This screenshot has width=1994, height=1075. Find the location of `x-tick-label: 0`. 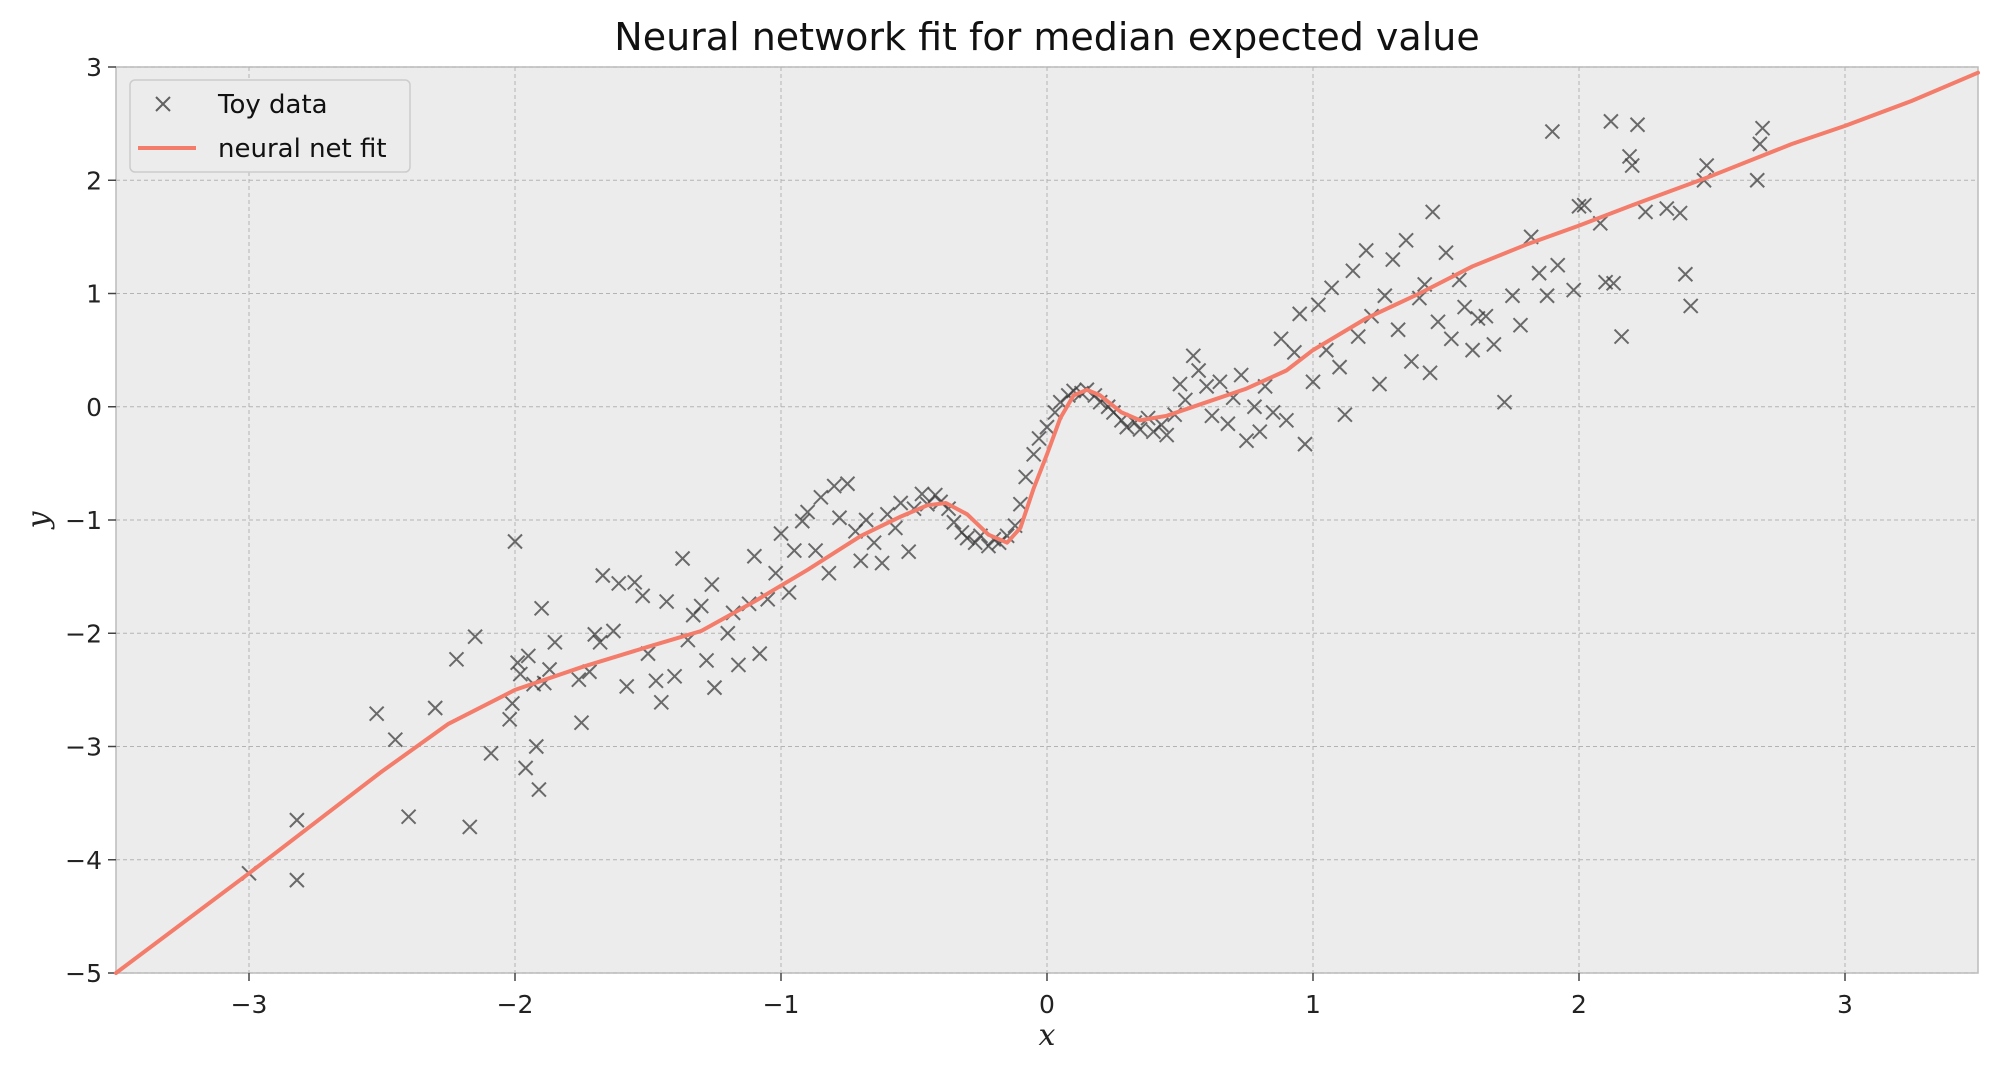

x-tick-label: 0 is located at coordinates (1047, 1004).